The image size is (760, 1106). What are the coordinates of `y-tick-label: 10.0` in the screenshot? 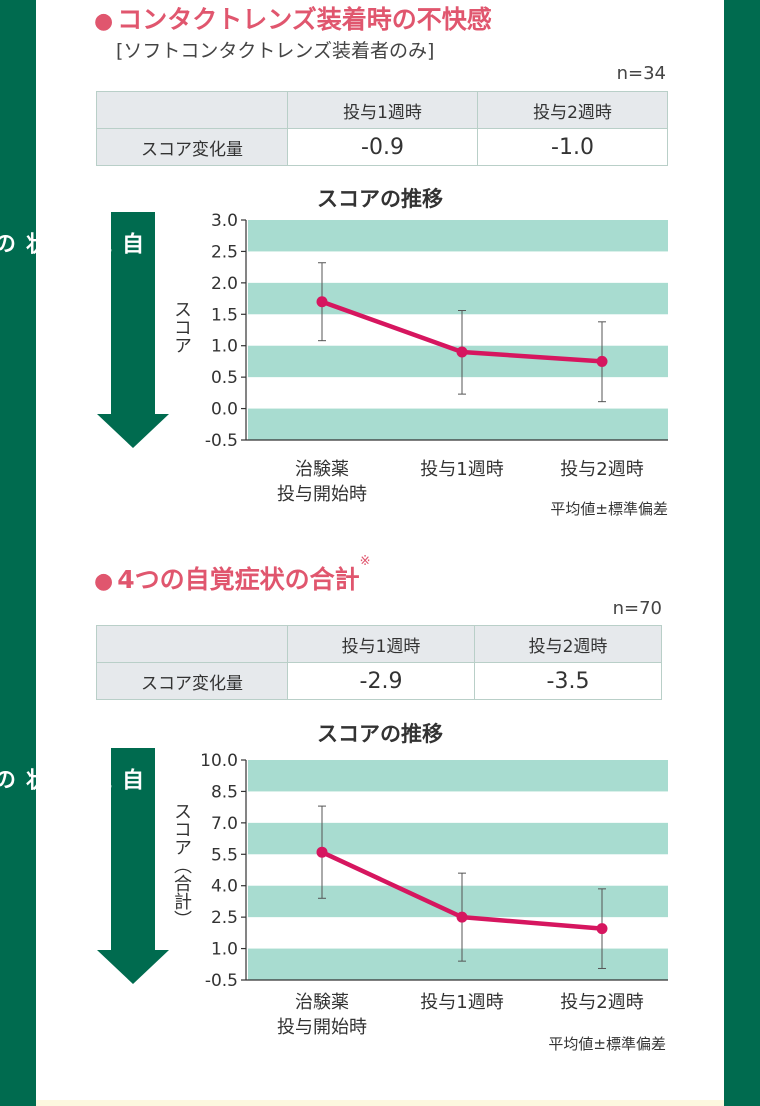 It's located at (219, 761).